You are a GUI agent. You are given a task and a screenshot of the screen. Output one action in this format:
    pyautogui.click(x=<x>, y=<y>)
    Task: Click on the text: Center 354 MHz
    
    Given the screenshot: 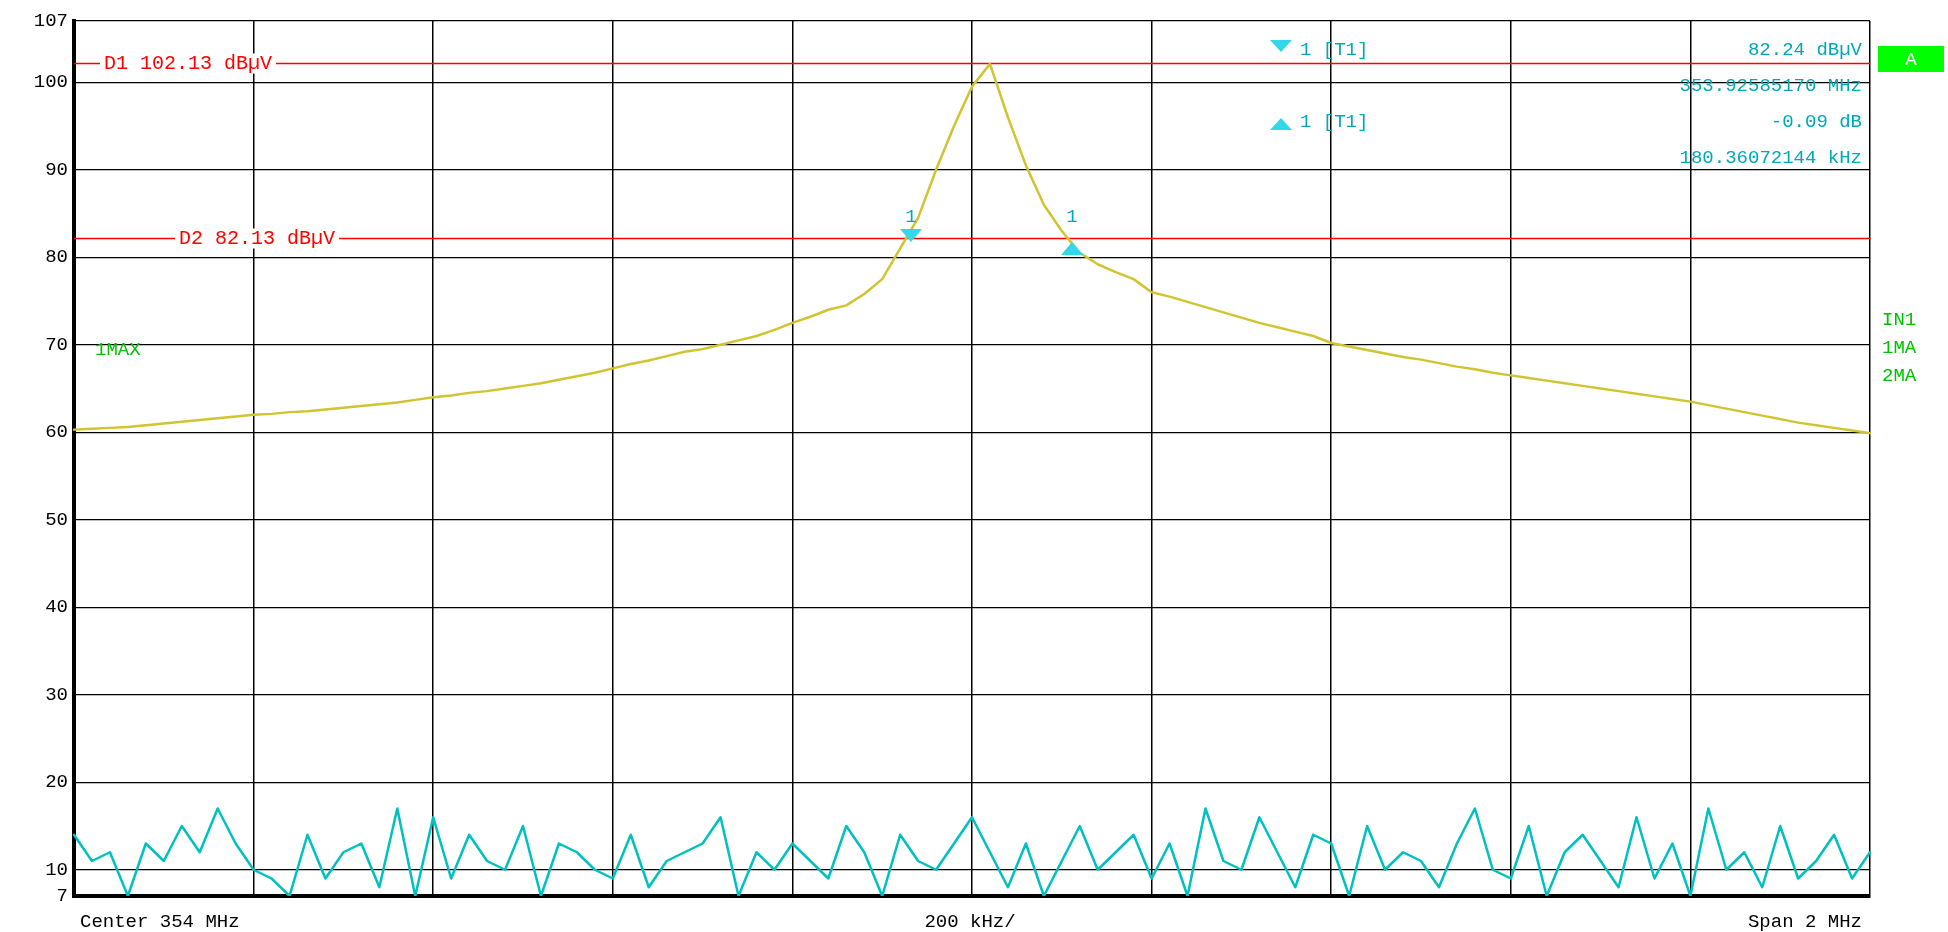 What is the action you would take?
    pyautogui.click(x=160, y=921)
    